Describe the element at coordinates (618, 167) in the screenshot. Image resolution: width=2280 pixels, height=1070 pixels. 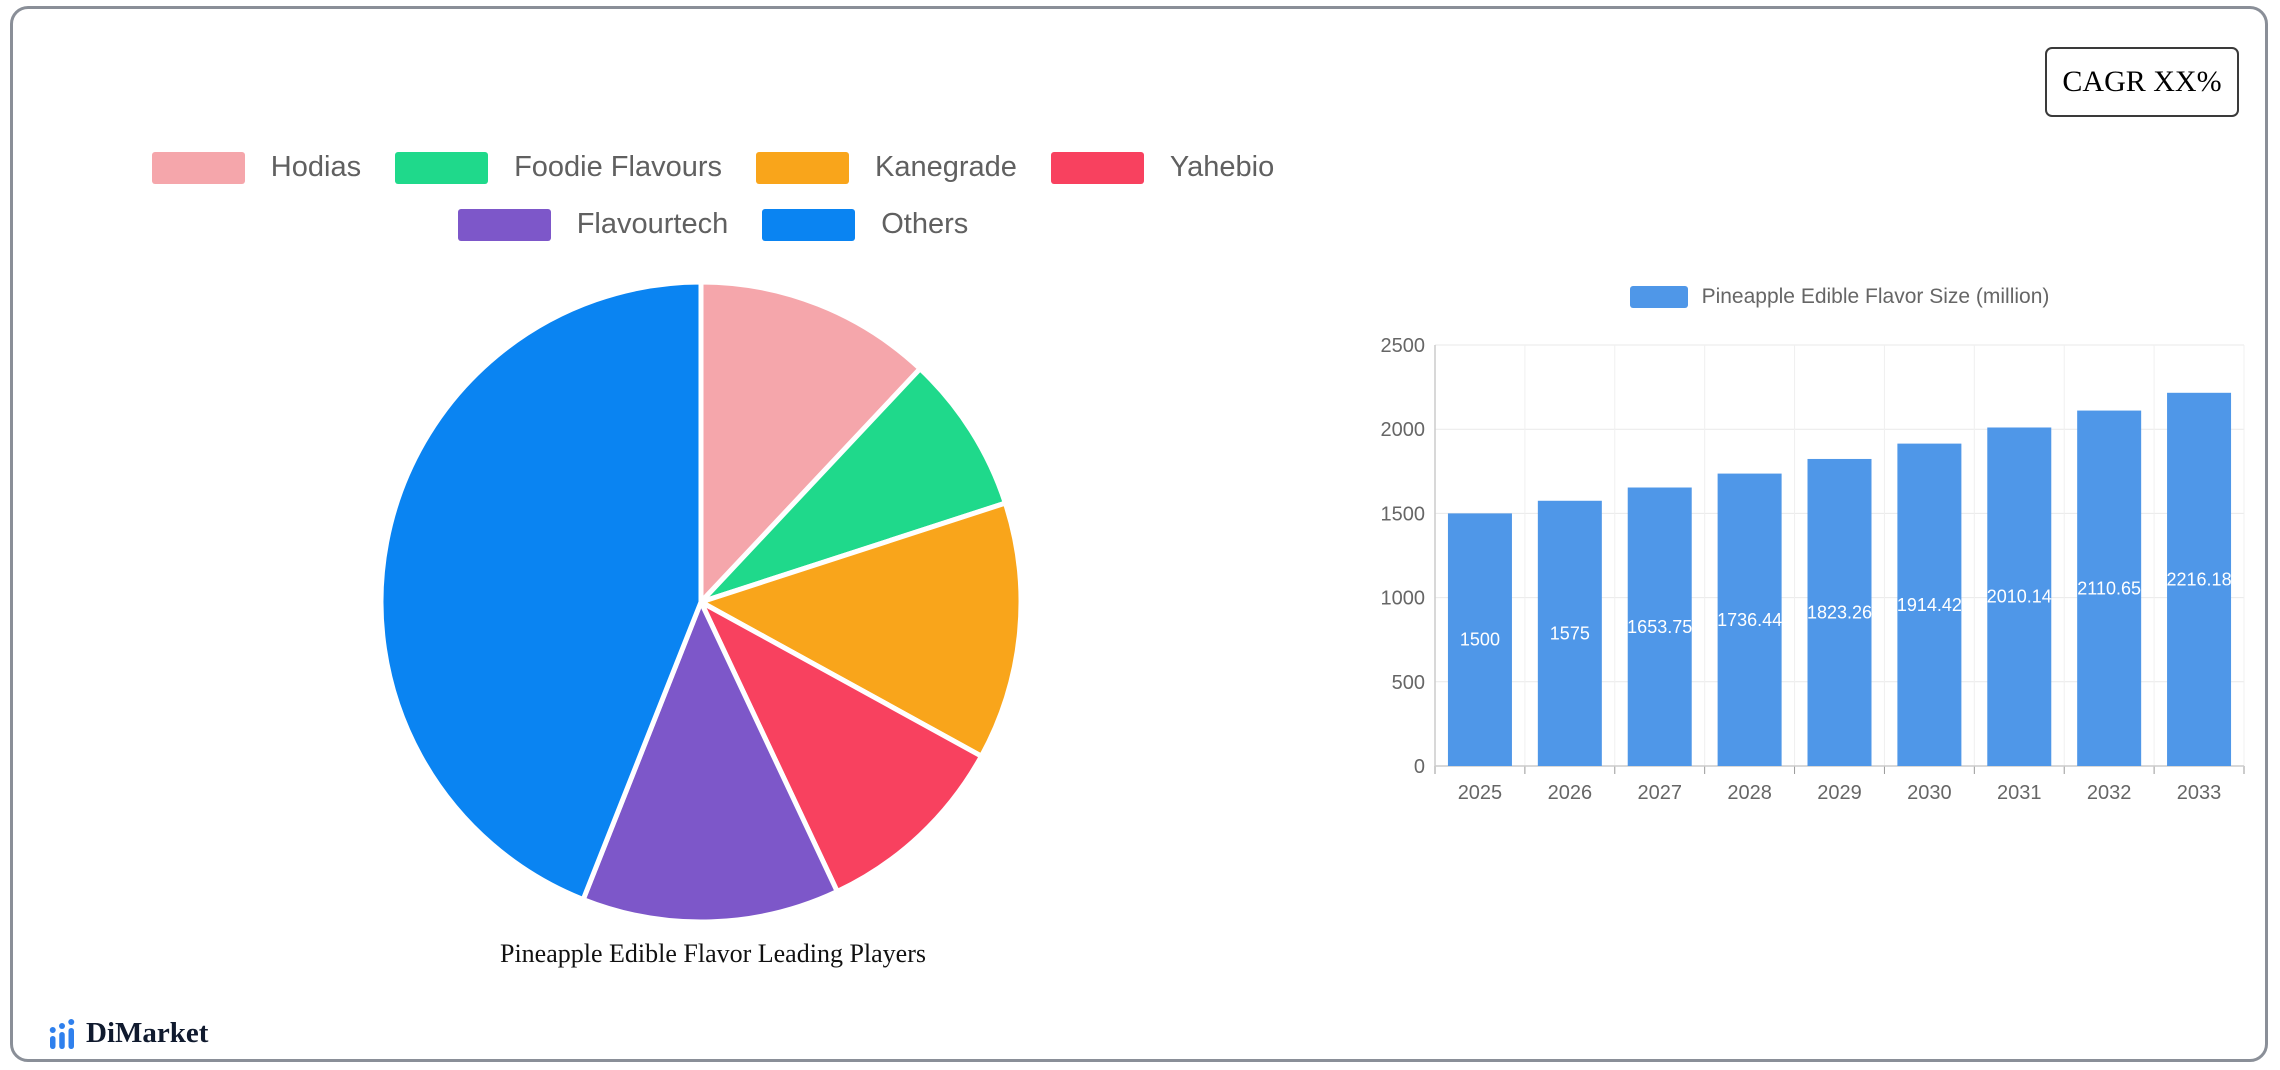
I see `legend-label: Foodie Flavours` at that location.